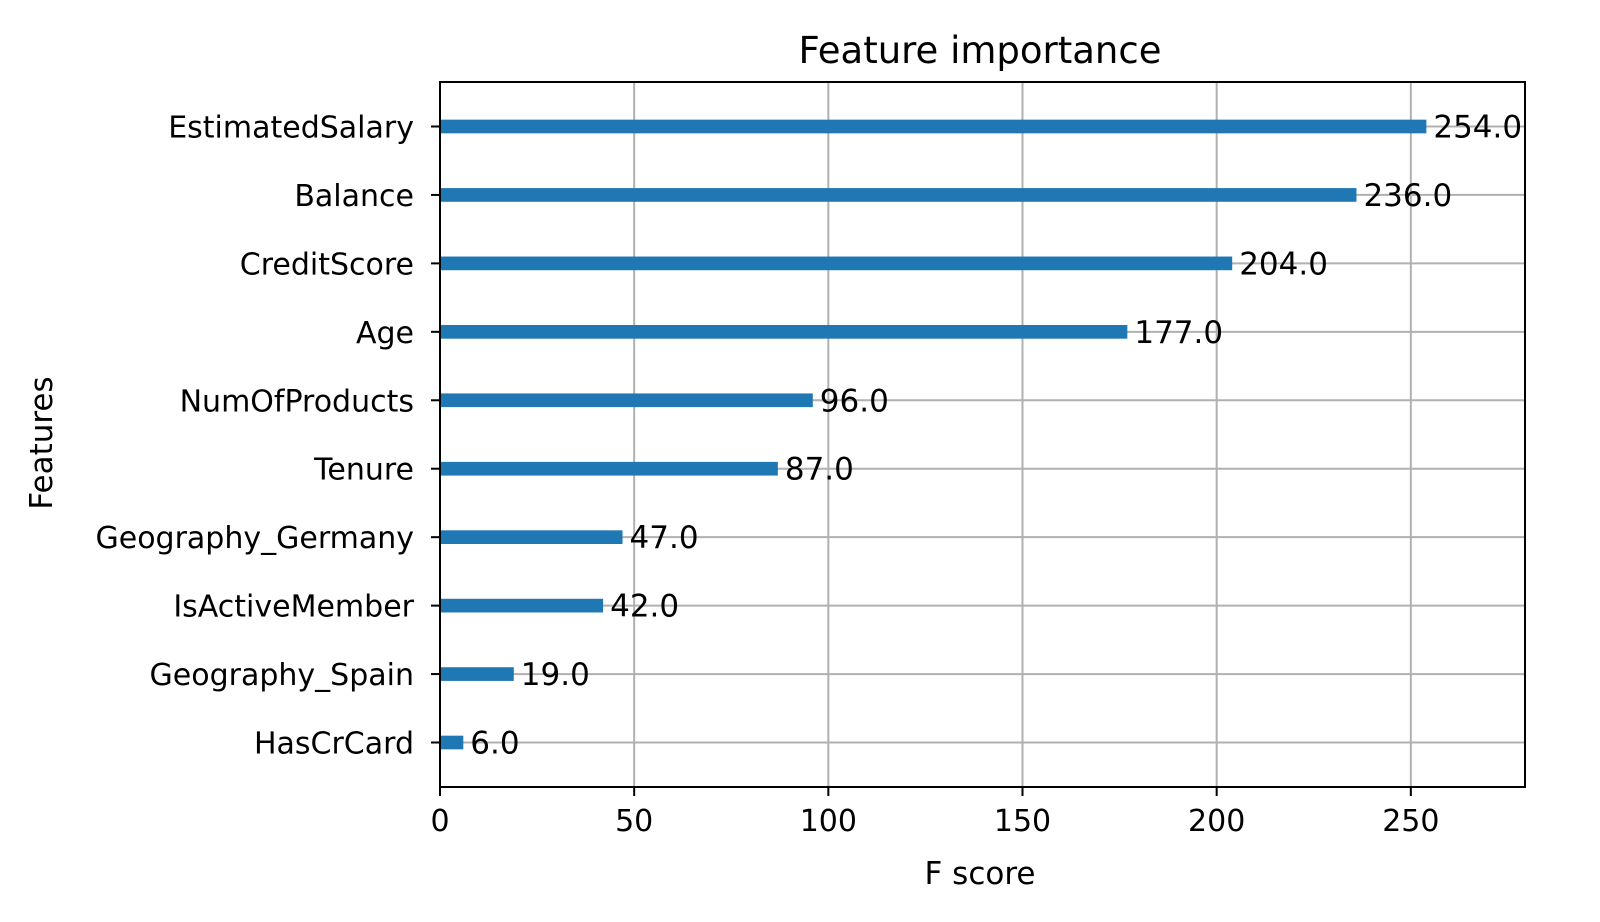  Describe the element at coordinates (1216, 821) in the screenshot. I see `x-tick-label: 200` at that location.